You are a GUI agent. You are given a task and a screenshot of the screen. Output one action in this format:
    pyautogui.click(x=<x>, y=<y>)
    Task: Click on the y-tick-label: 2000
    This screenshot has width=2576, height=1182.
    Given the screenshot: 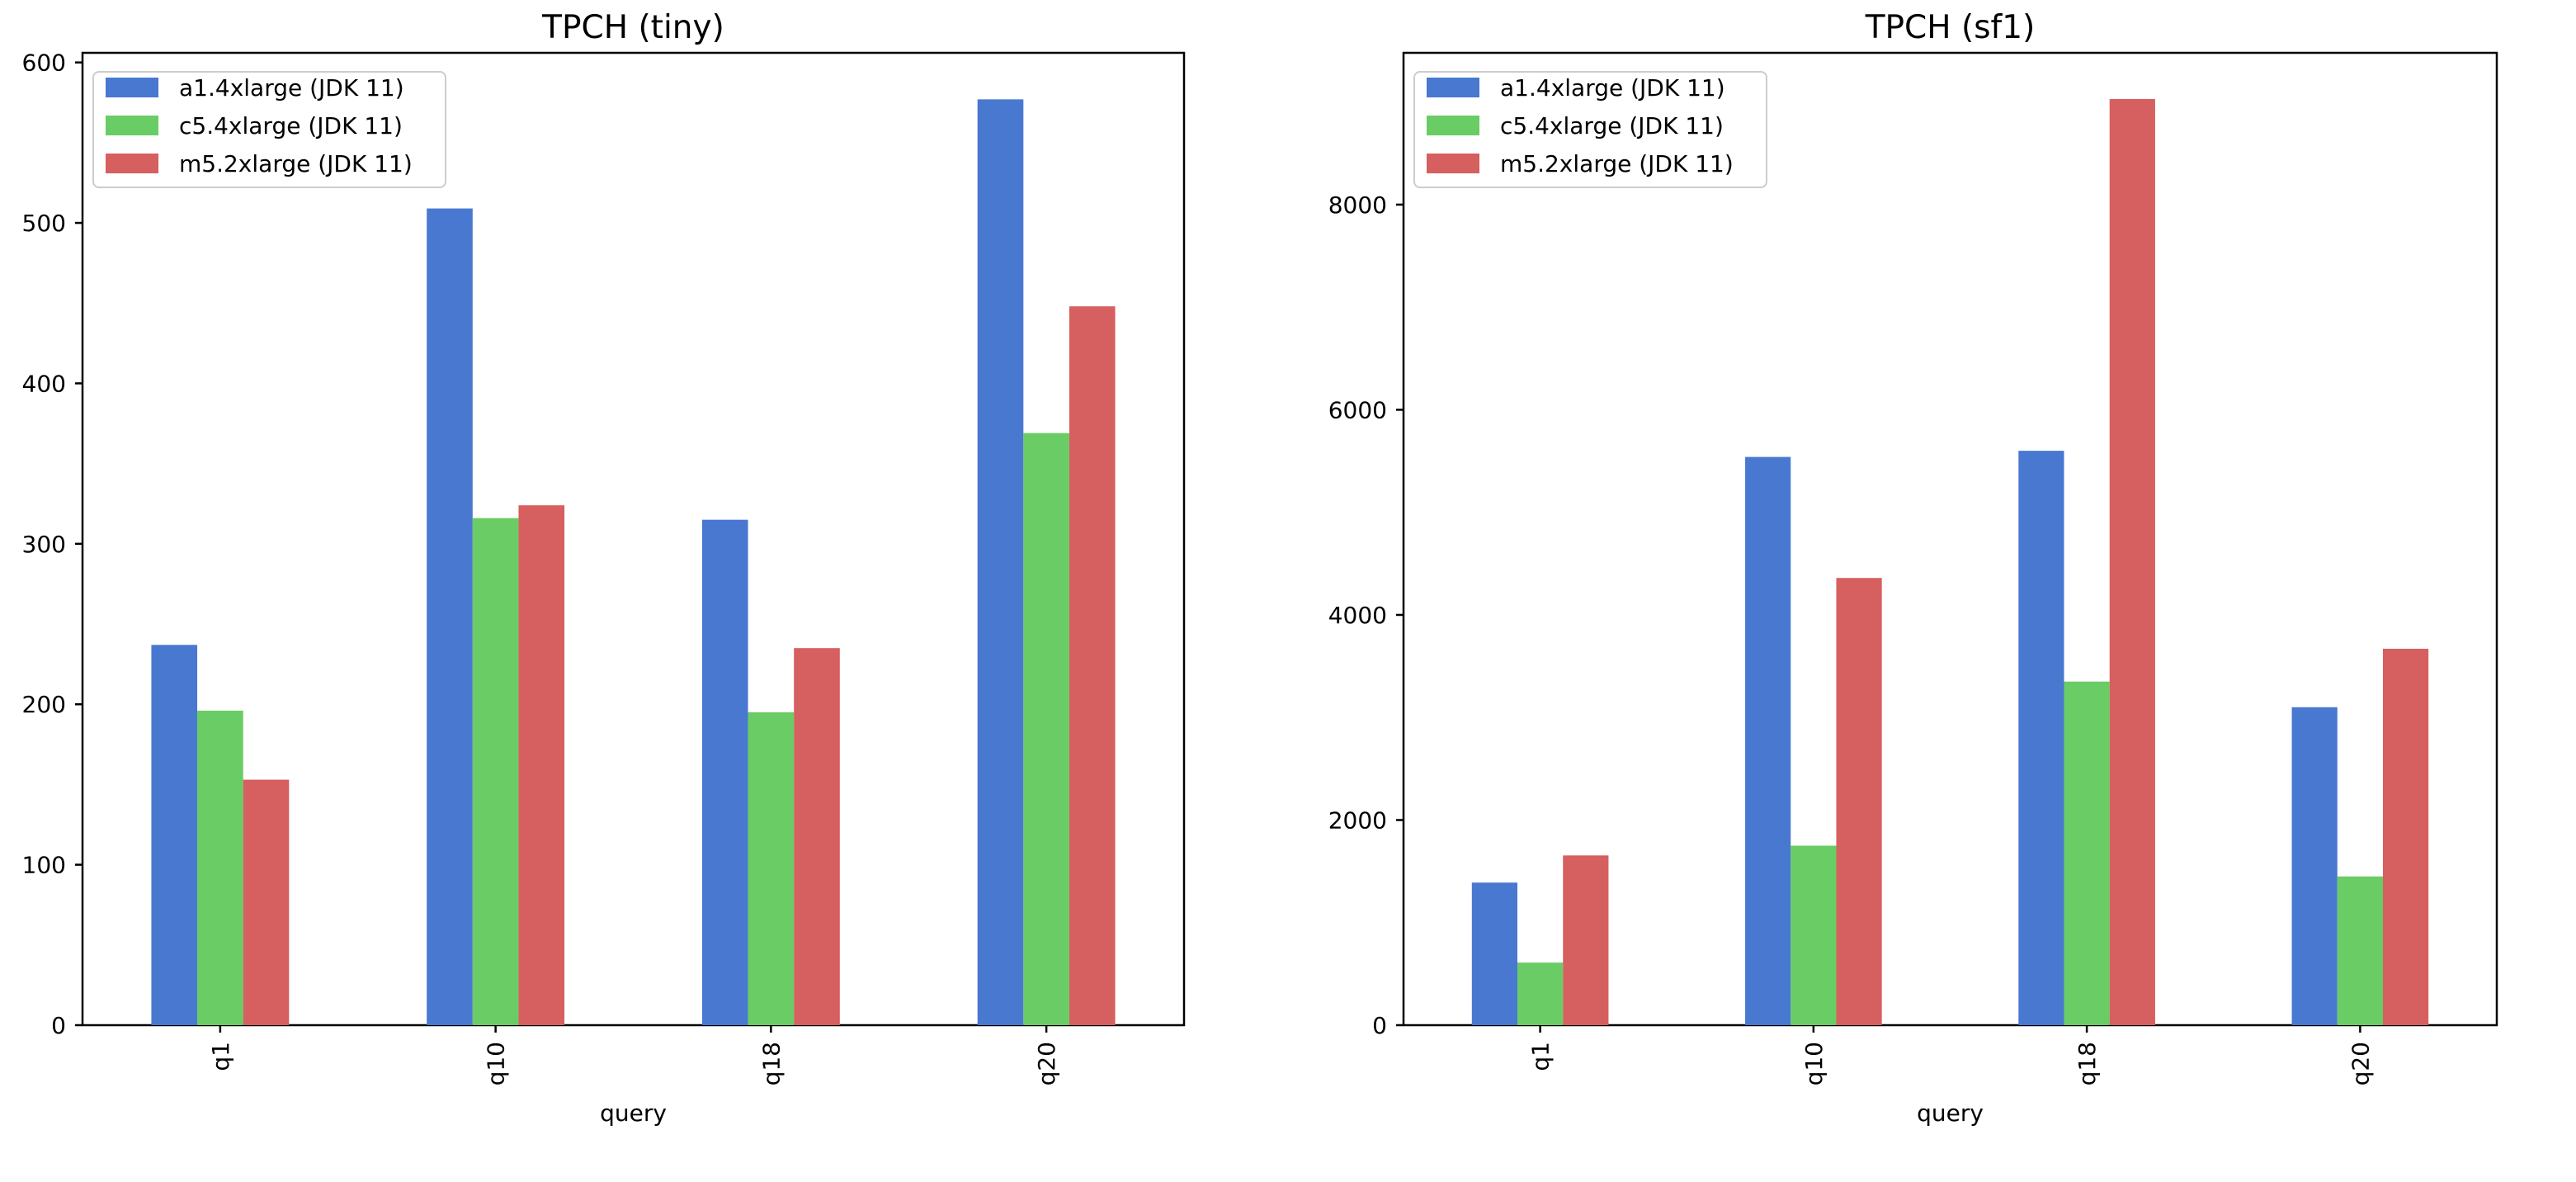 What is the action you would take?
    pyautogui.click(x=1357, y=820)
    